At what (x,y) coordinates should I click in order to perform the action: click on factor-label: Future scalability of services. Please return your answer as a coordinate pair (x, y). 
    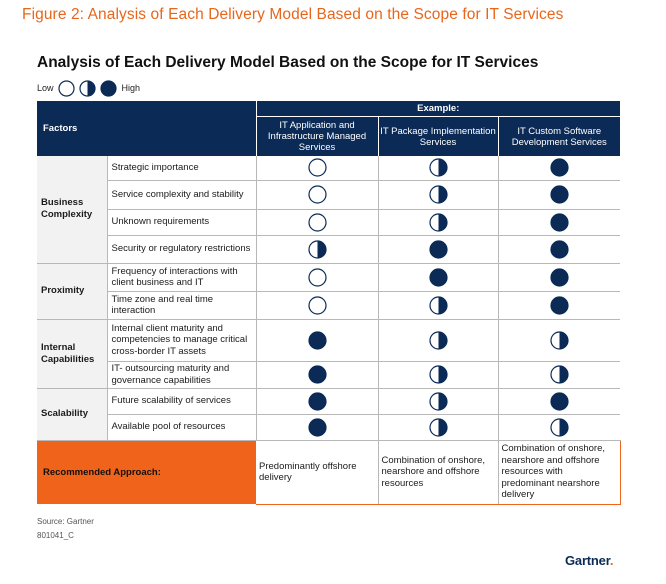
    Looking at the image, I should click on (182, 401).